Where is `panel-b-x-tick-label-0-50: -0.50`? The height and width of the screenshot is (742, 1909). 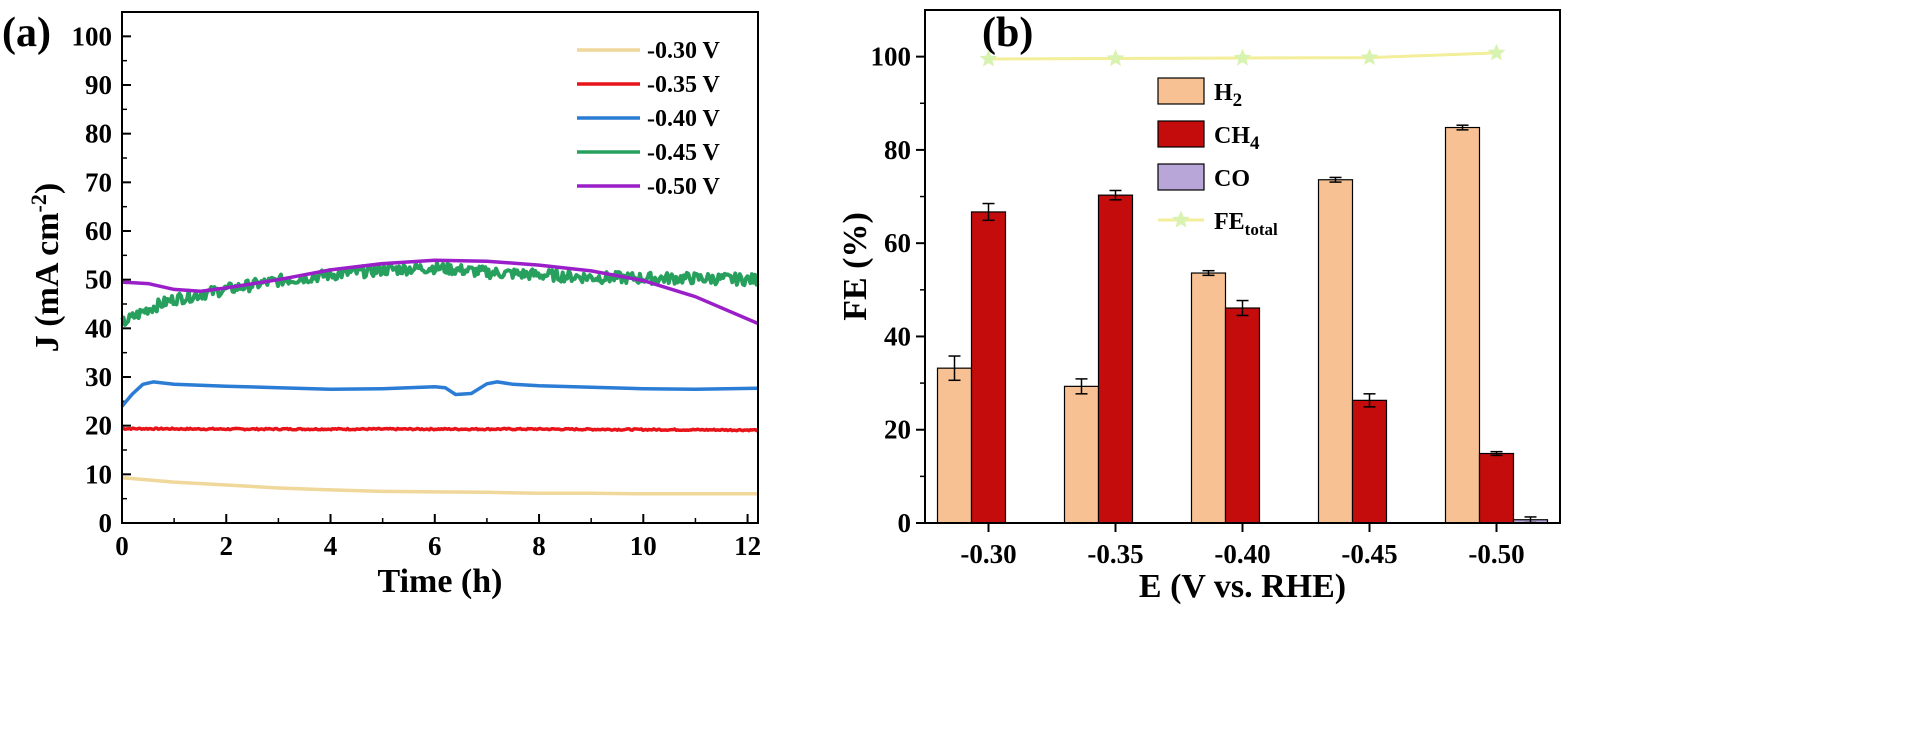 panel-b-x-tick-label-0-50: -0.50 is located at coordinates (1496, 554).